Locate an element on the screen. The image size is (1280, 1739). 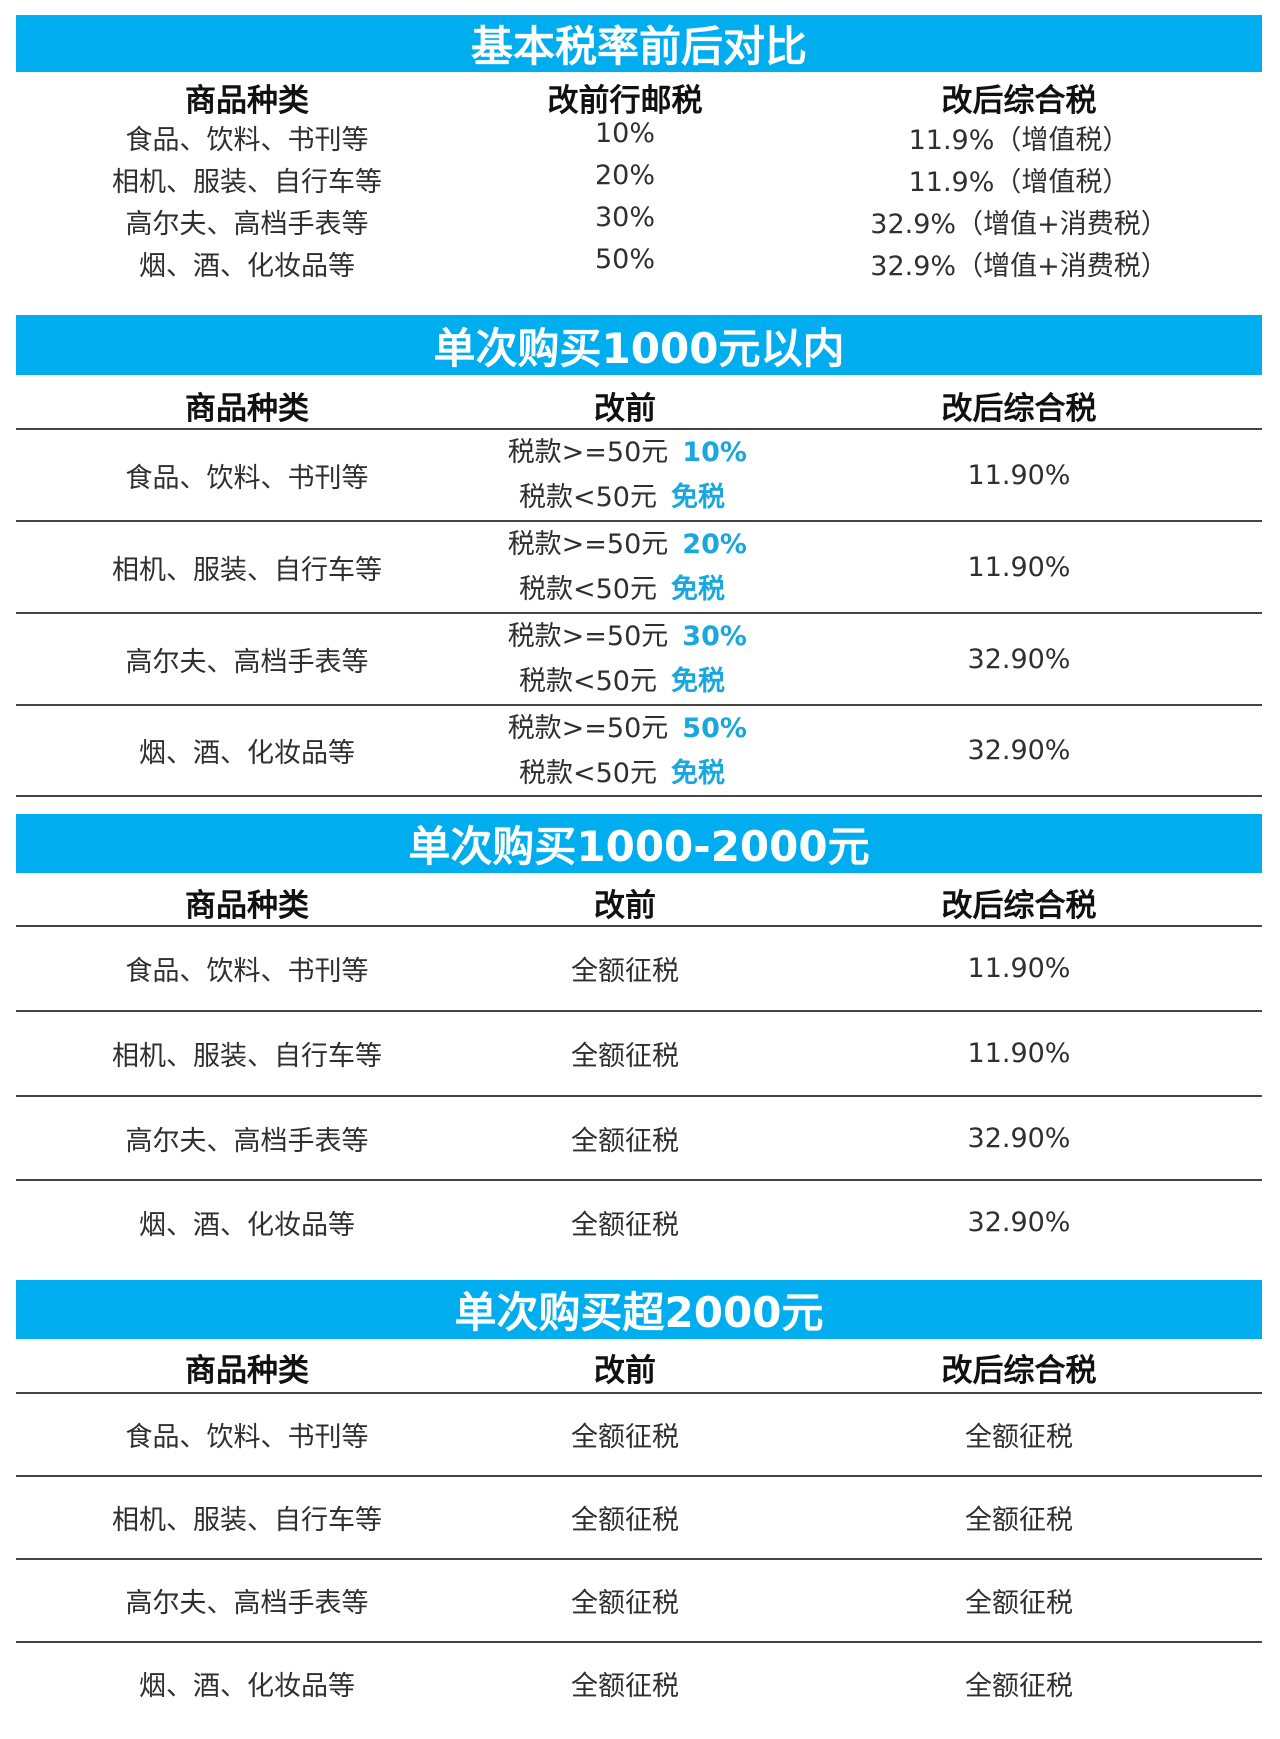
table-row: 烟、酒、化妆品等 全额征税 32.90% is located at coordinates (639, 1222).